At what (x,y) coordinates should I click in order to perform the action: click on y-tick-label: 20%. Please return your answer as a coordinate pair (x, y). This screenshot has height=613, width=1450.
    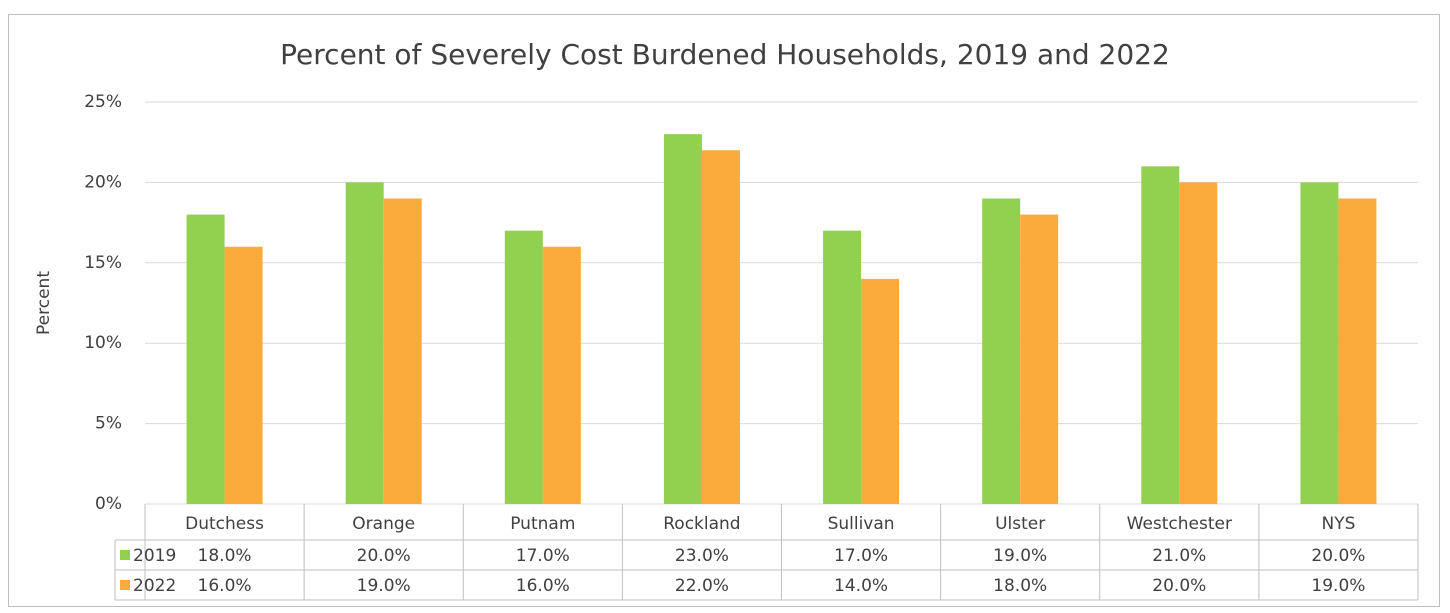
    Looking at the image, I should click on (103, 182).